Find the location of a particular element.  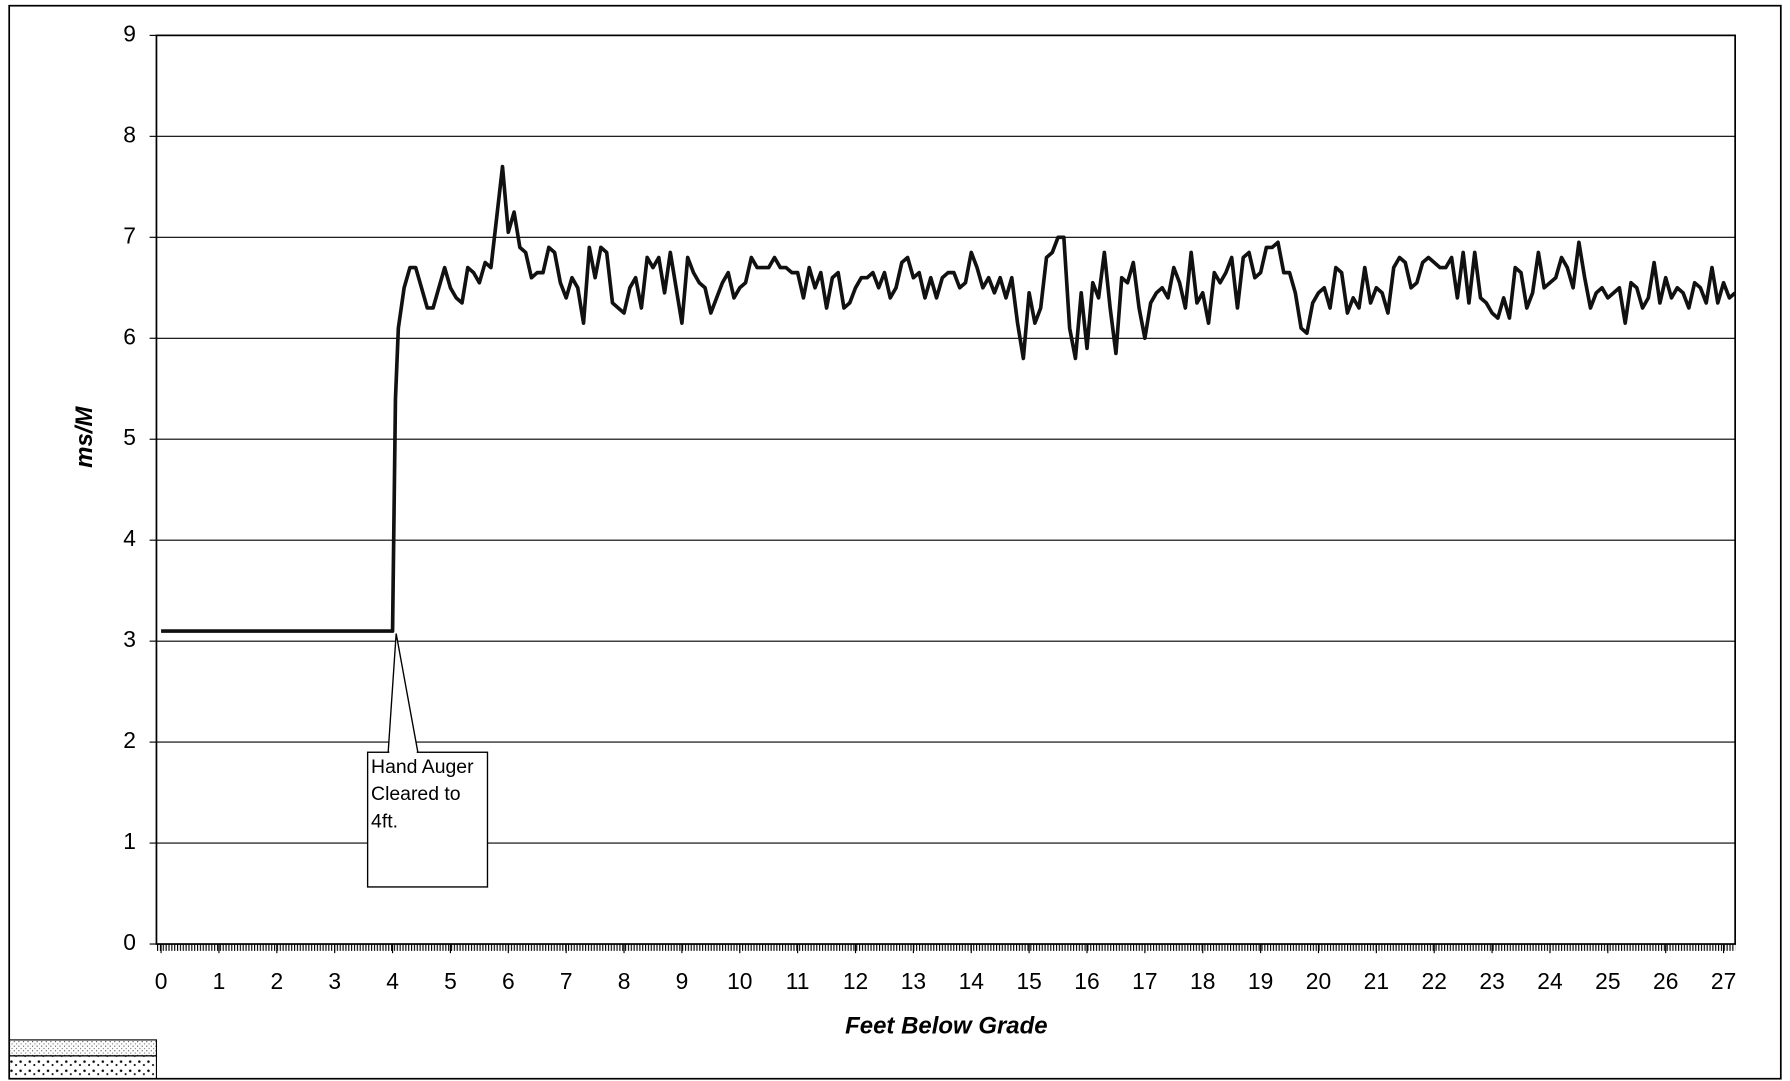

x-tick-label: 3 is located at coordinates (334, 981).